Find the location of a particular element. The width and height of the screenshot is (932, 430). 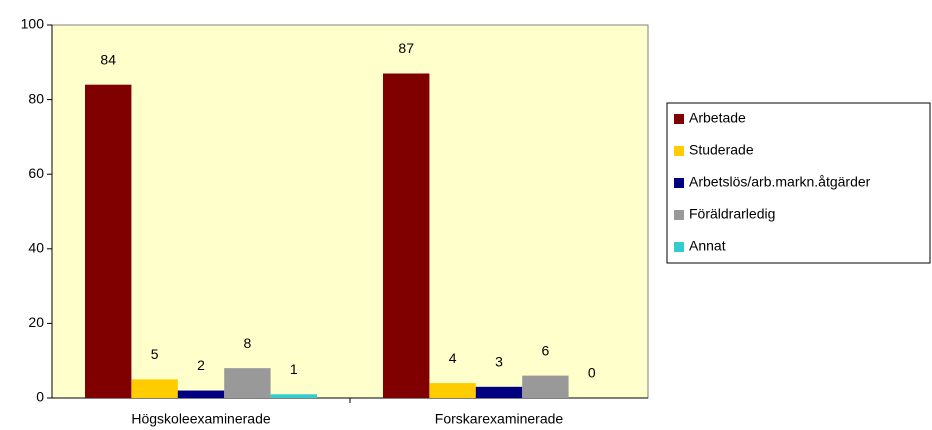

x-tick-label: Högskoleexaminerade is located at coordinates (201, 419).